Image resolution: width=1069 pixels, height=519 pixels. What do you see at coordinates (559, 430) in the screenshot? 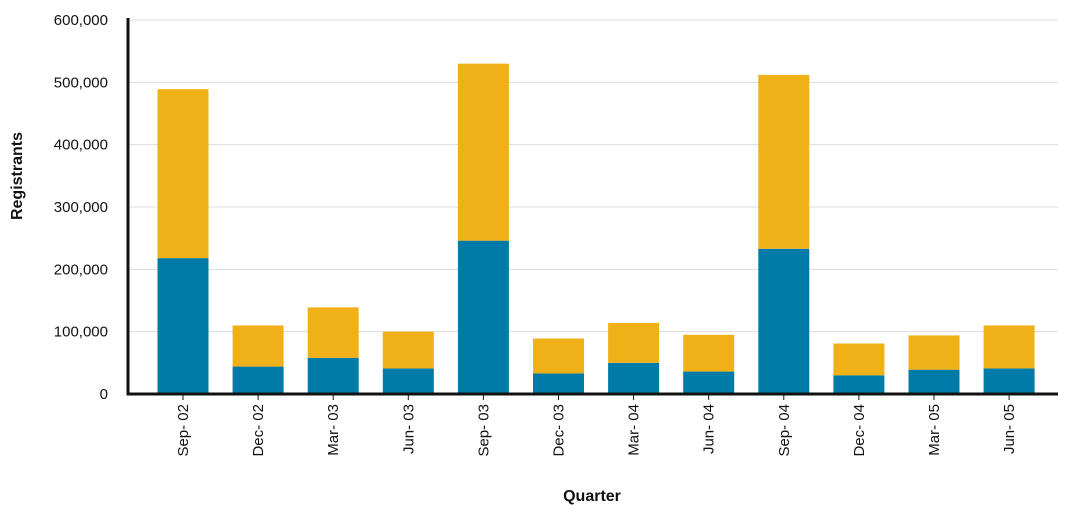
I see `x-tick-label: Dec- 03` at bounding box center [559, 430].